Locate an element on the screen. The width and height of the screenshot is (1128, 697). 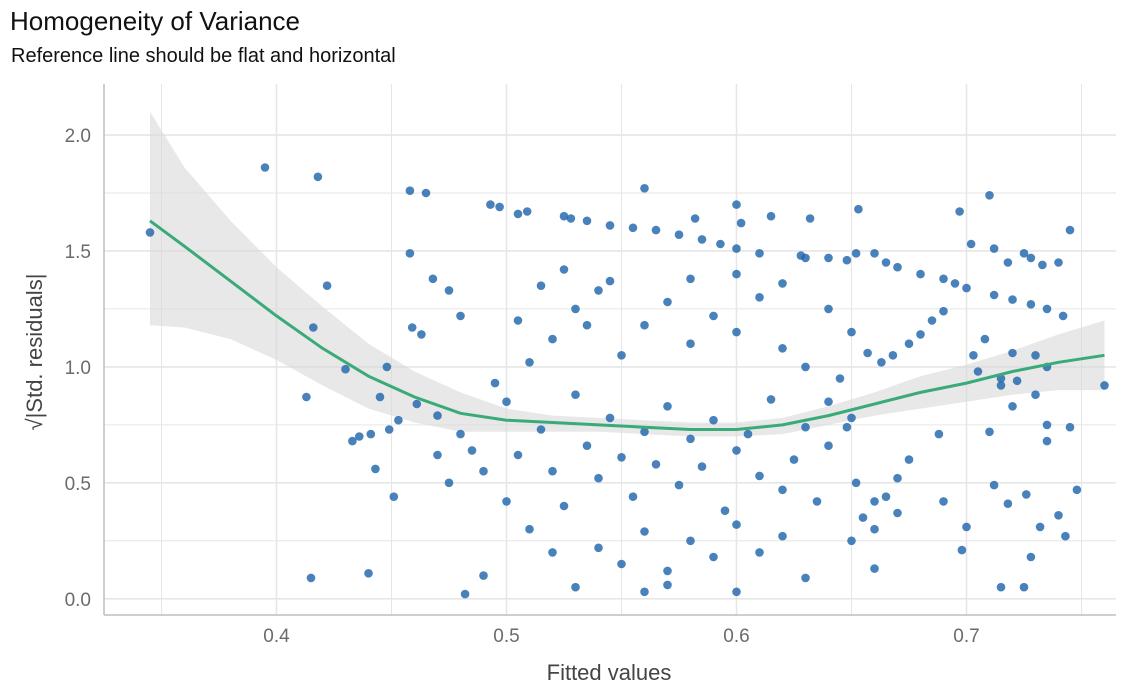
x-tick-label: 0.4 is located at coordinates (276, 636).